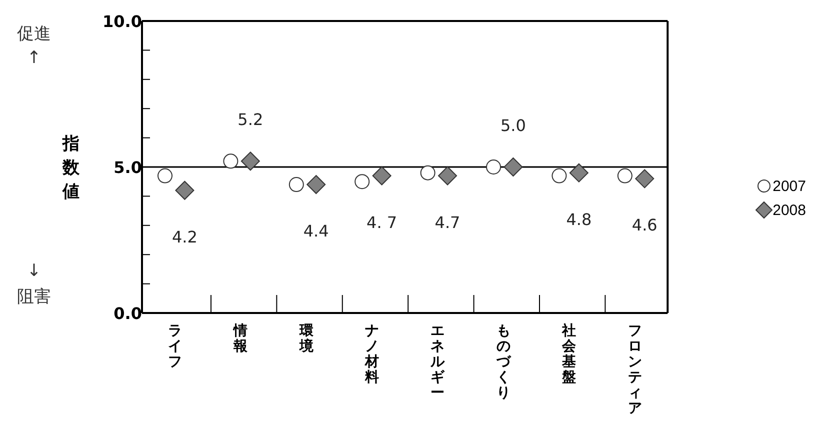  What do you see at coordinates (513, 125) in the screenshot?
I see `data-label: 5.0` at bounding box center [513, 125].